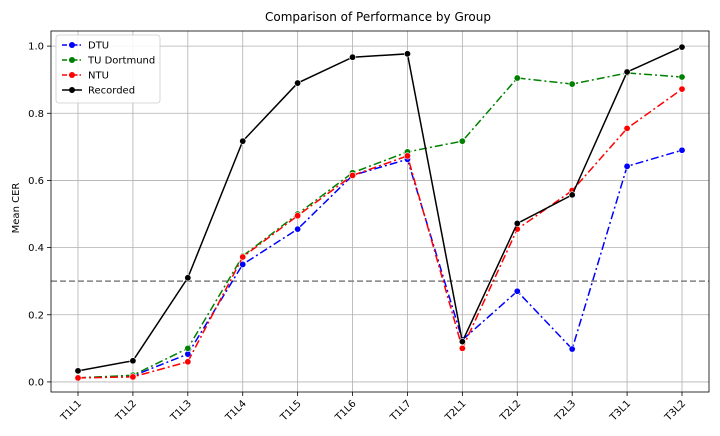 This screenshot has height=436, width=720. Describe the element at coordinates (511, 411) in the screenshot. I see `x-tick-label: T2L2` at that location.